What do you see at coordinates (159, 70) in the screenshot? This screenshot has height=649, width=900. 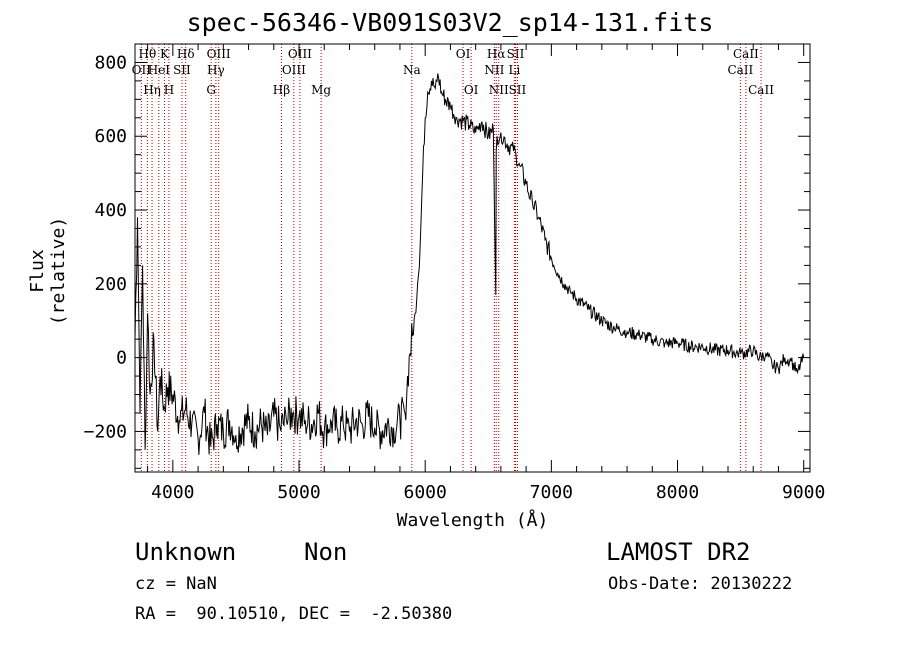 I see `line-marker-label: HeI` at bounding box center [159, 70].